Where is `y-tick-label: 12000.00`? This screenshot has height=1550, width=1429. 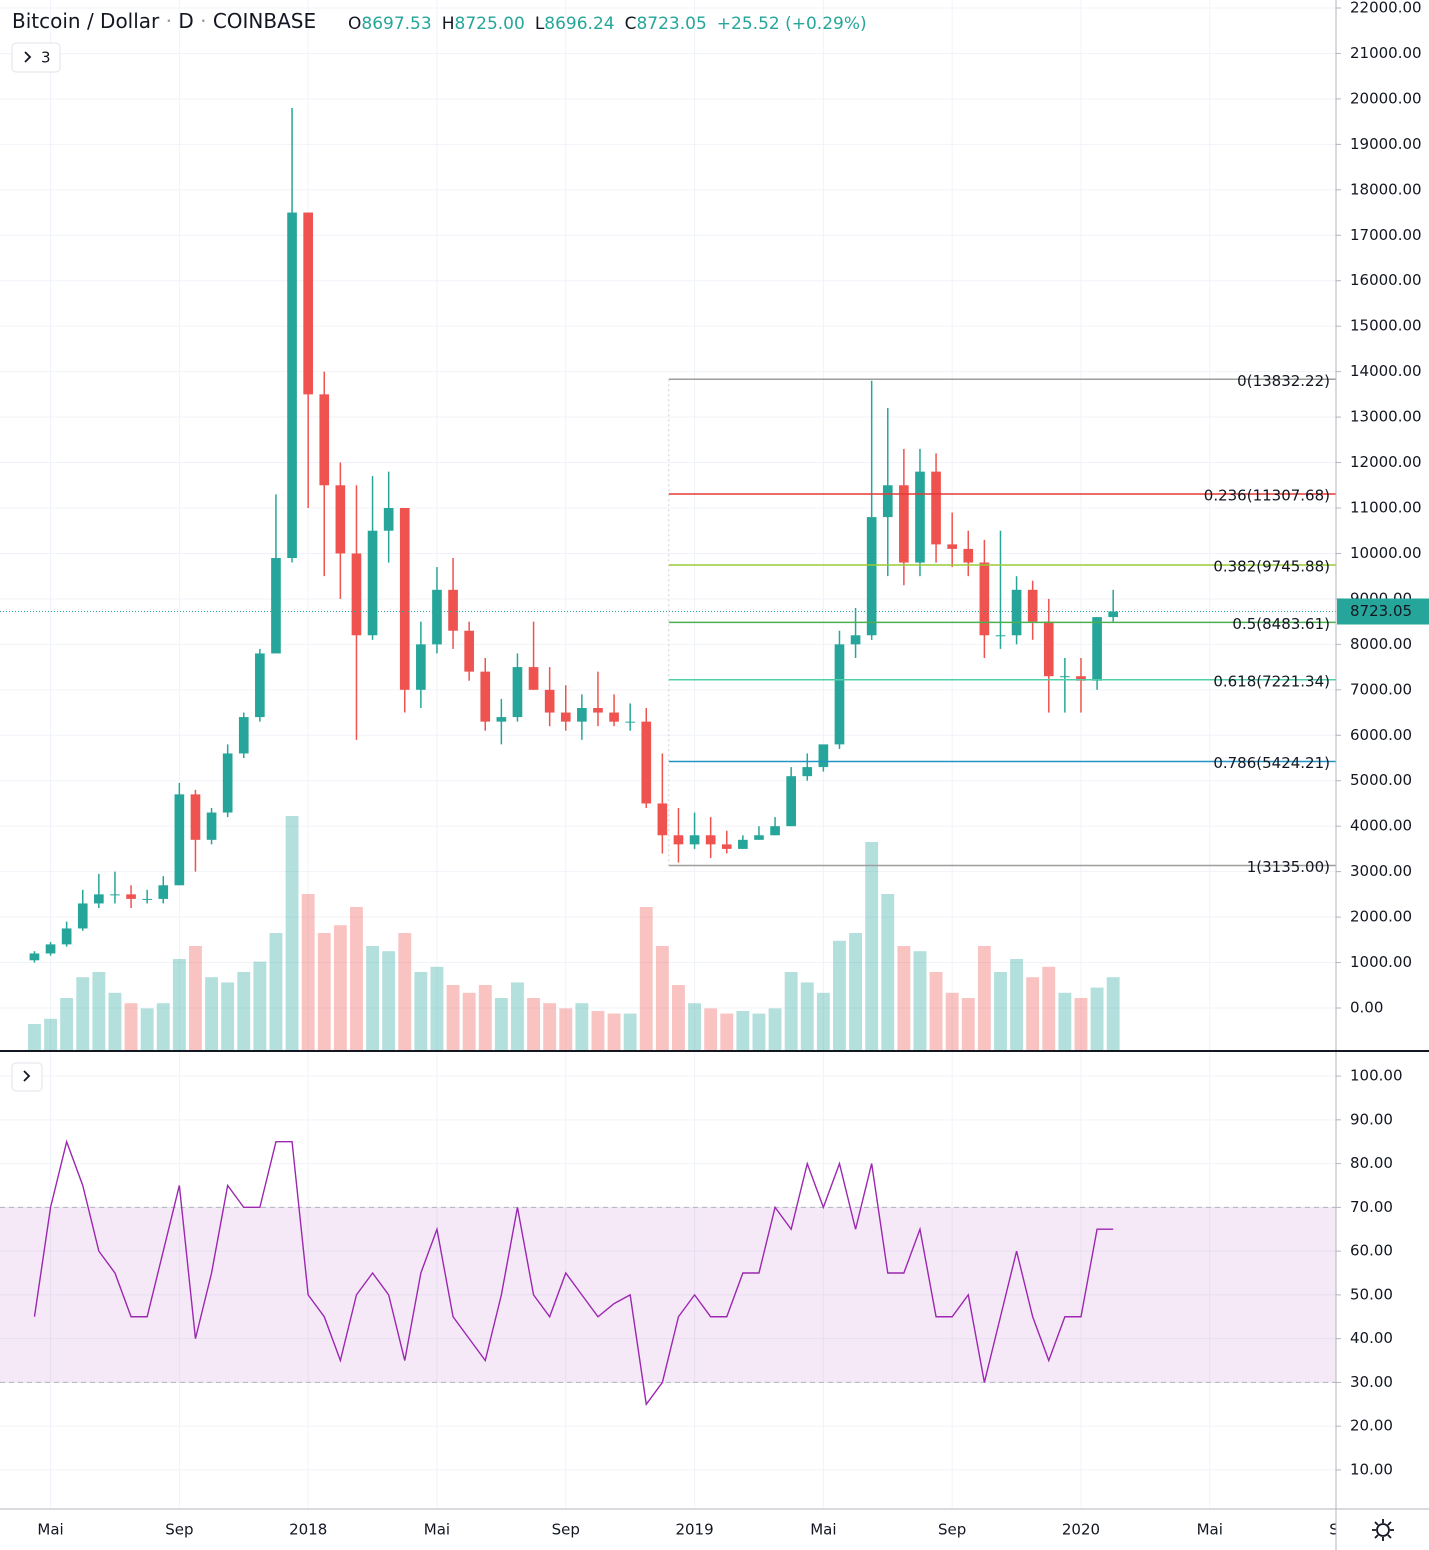 y-tick-label: 12000.00 is located at coordinates (1386, 462).